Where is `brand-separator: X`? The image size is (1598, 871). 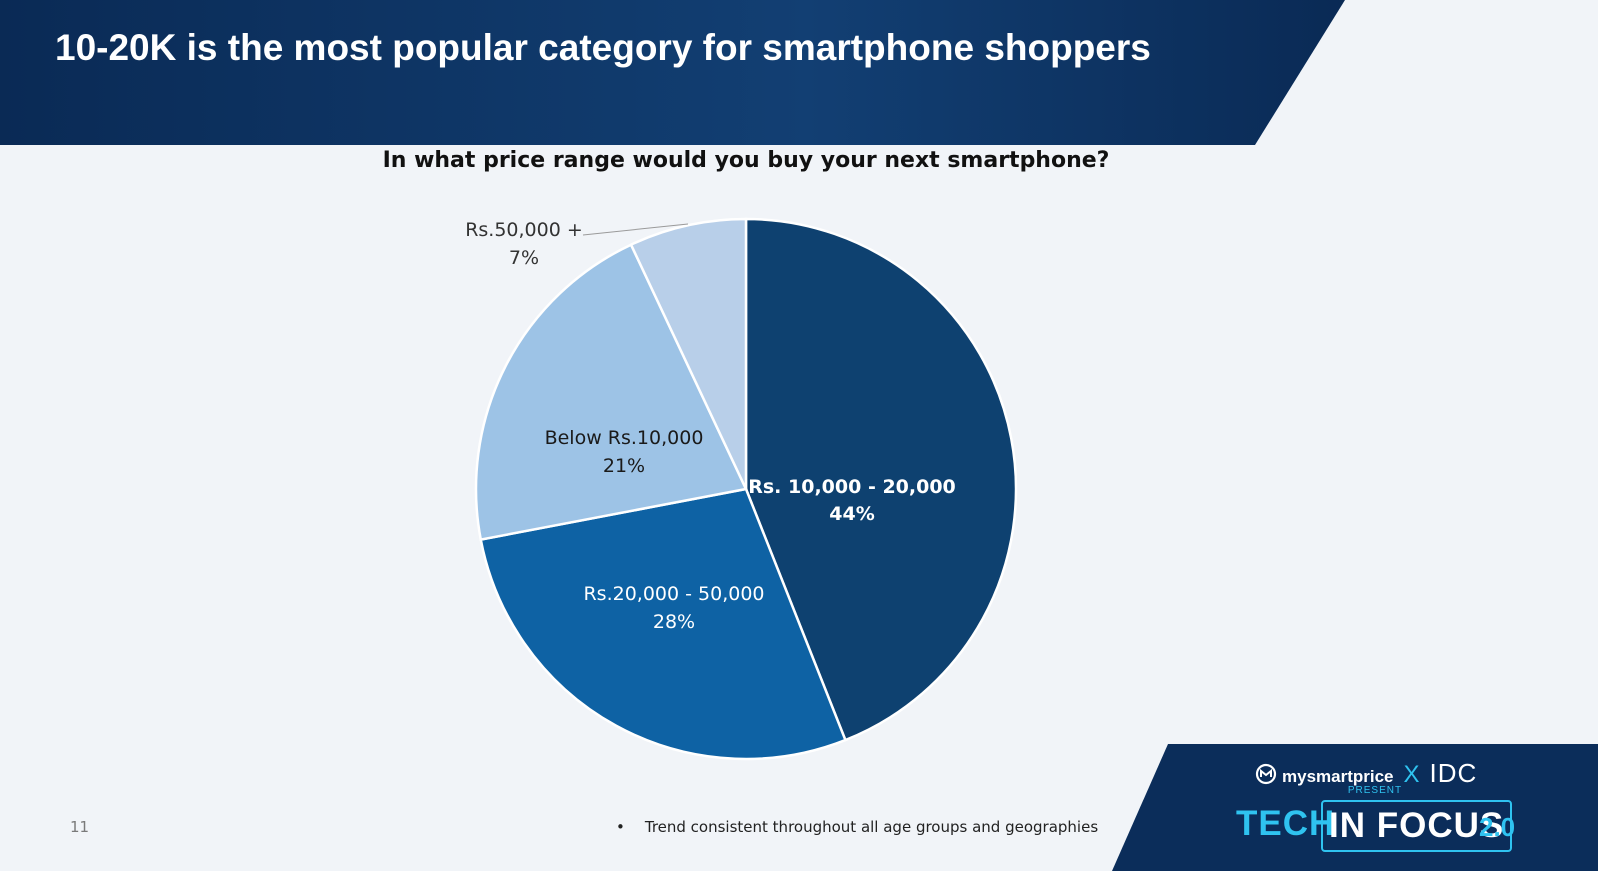 brand-separator: X is located at coordinates (1411, 774).